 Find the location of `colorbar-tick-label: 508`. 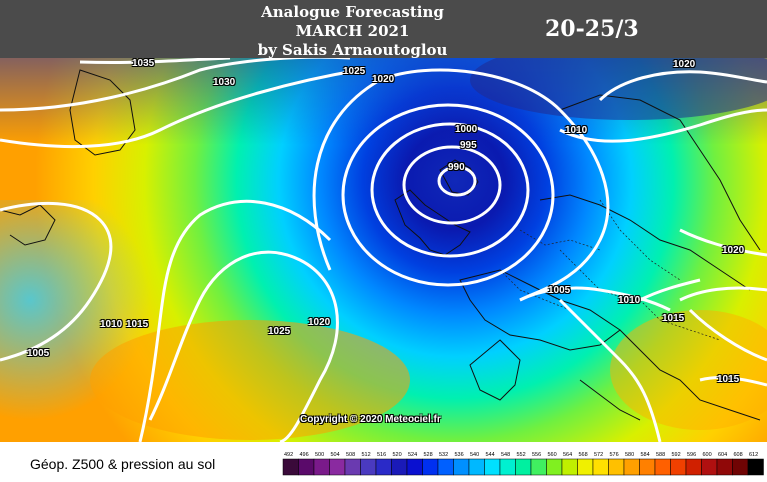

colorbar-tick-label: 508 is located at coordinates (350, 455).